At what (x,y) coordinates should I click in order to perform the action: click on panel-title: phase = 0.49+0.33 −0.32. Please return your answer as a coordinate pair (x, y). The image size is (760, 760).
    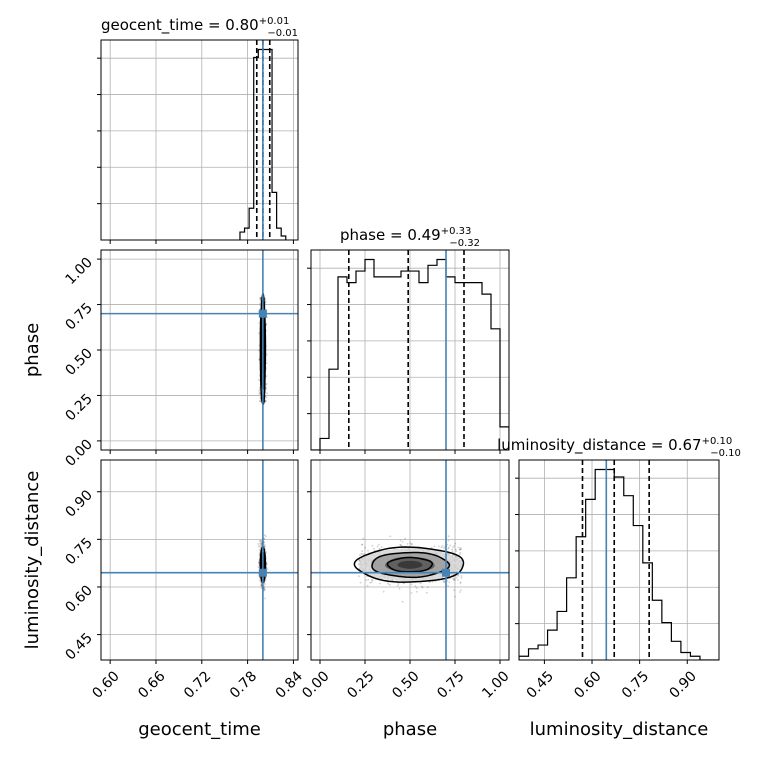
    Looking at the image, I should click on (410, 237).